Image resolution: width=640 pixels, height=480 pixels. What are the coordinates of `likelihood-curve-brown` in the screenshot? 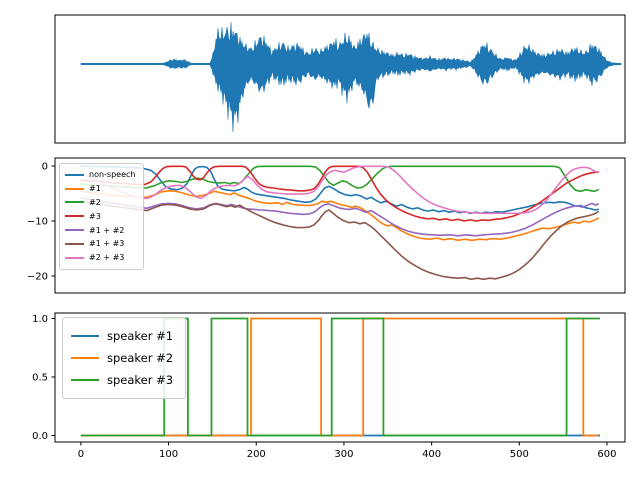 It's located at (340, 240).